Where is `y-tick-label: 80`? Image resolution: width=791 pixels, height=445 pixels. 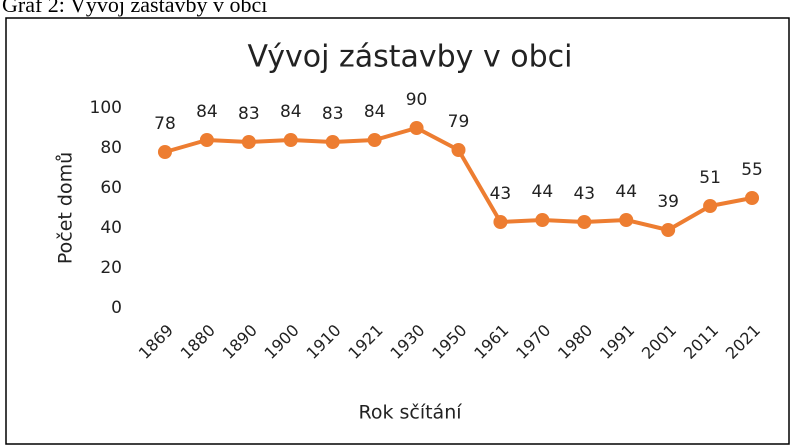 y-tick-label: 80 is located at coordinates (111, 148).